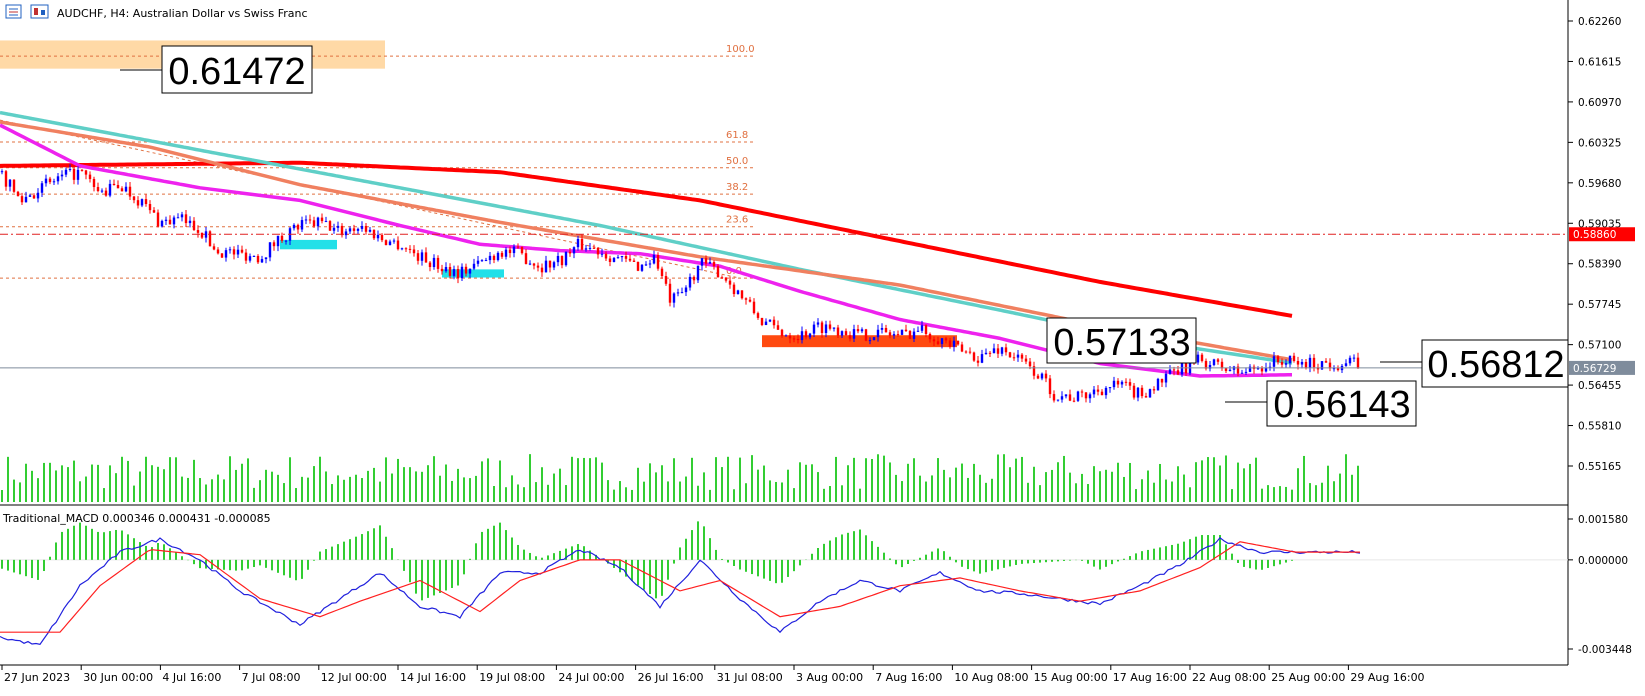 The width and height of the screenshot is (1645, 696). I want to click on label-top-level: 0.61472, so click(216, 69).